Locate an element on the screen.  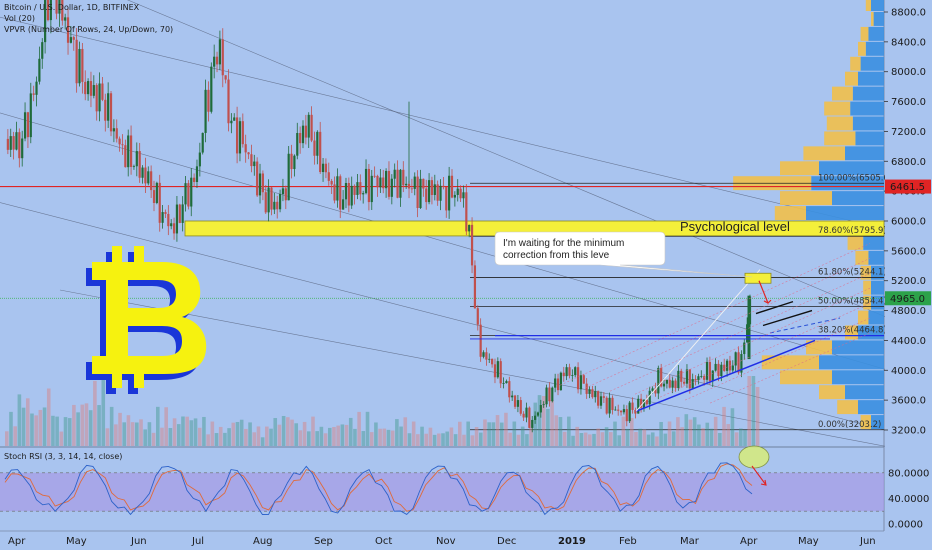
price-tick-label: 5200.0 is located at coordinates (908, 281).